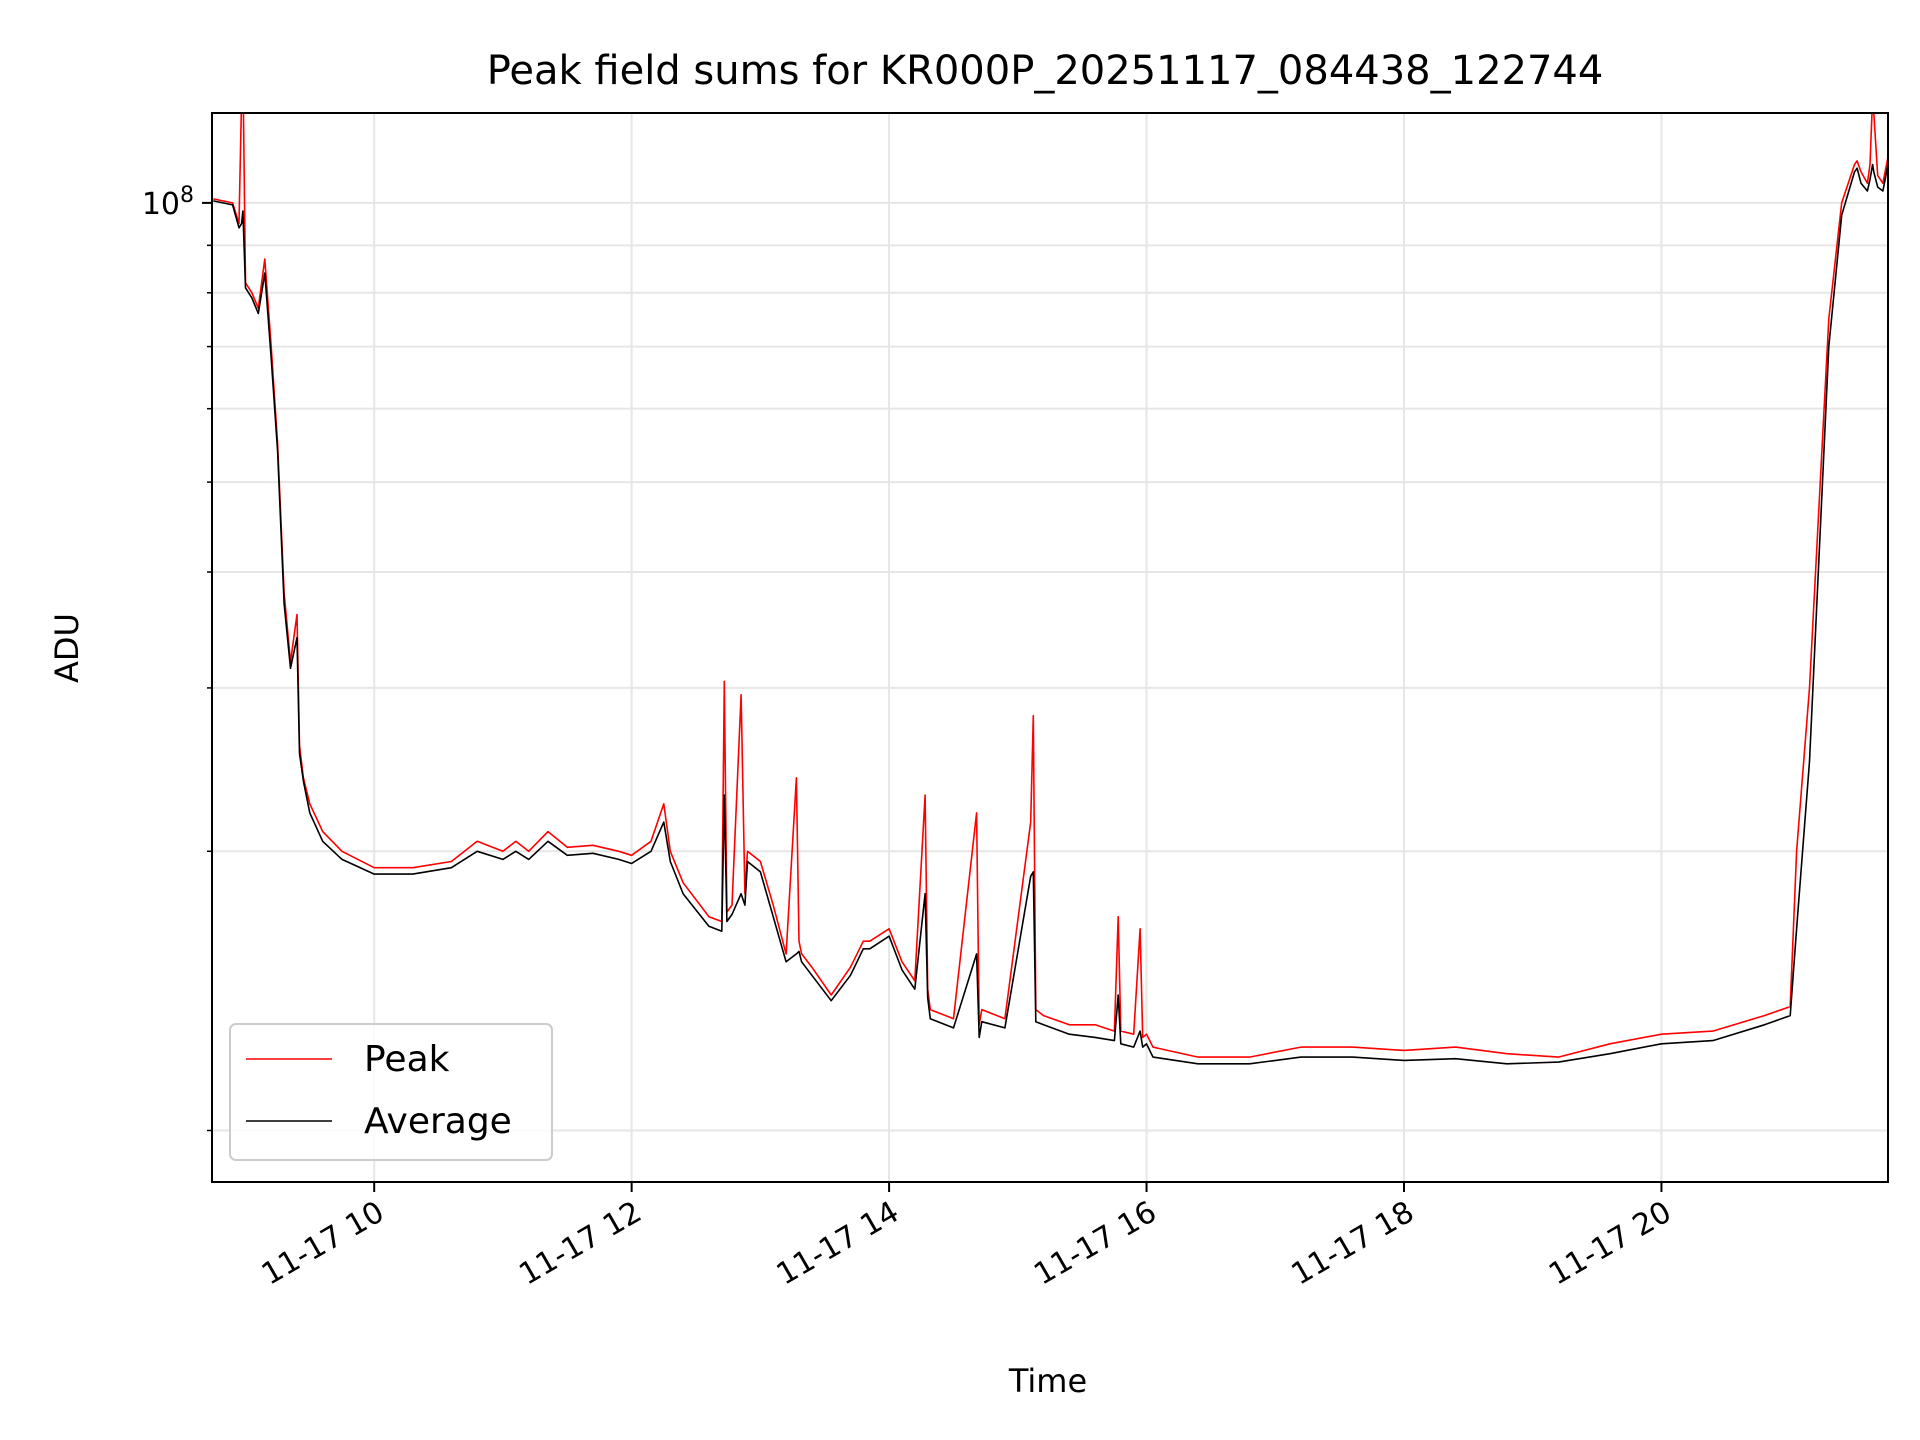  Describe the element at coordinates (177, 657) in the screenshot. I see `y-axis-ticks: 108` at that location.